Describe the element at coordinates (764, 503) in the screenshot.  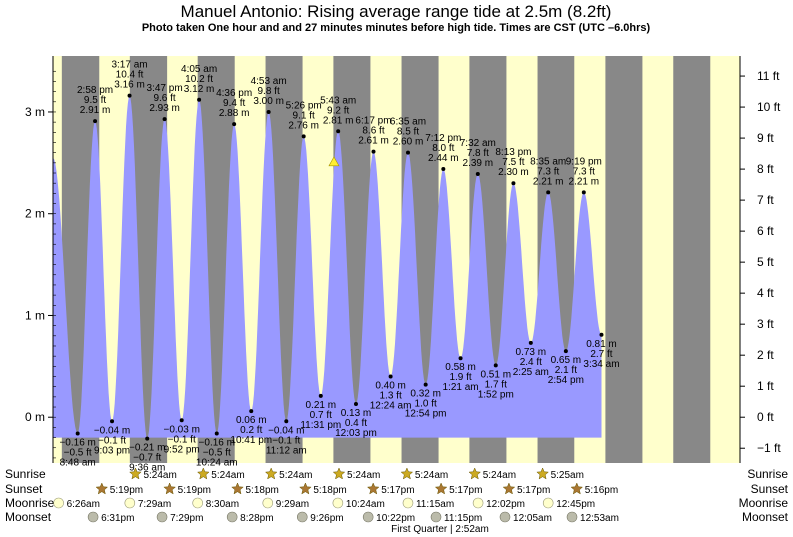
I see `row-label-right: Moonrise` at that location.